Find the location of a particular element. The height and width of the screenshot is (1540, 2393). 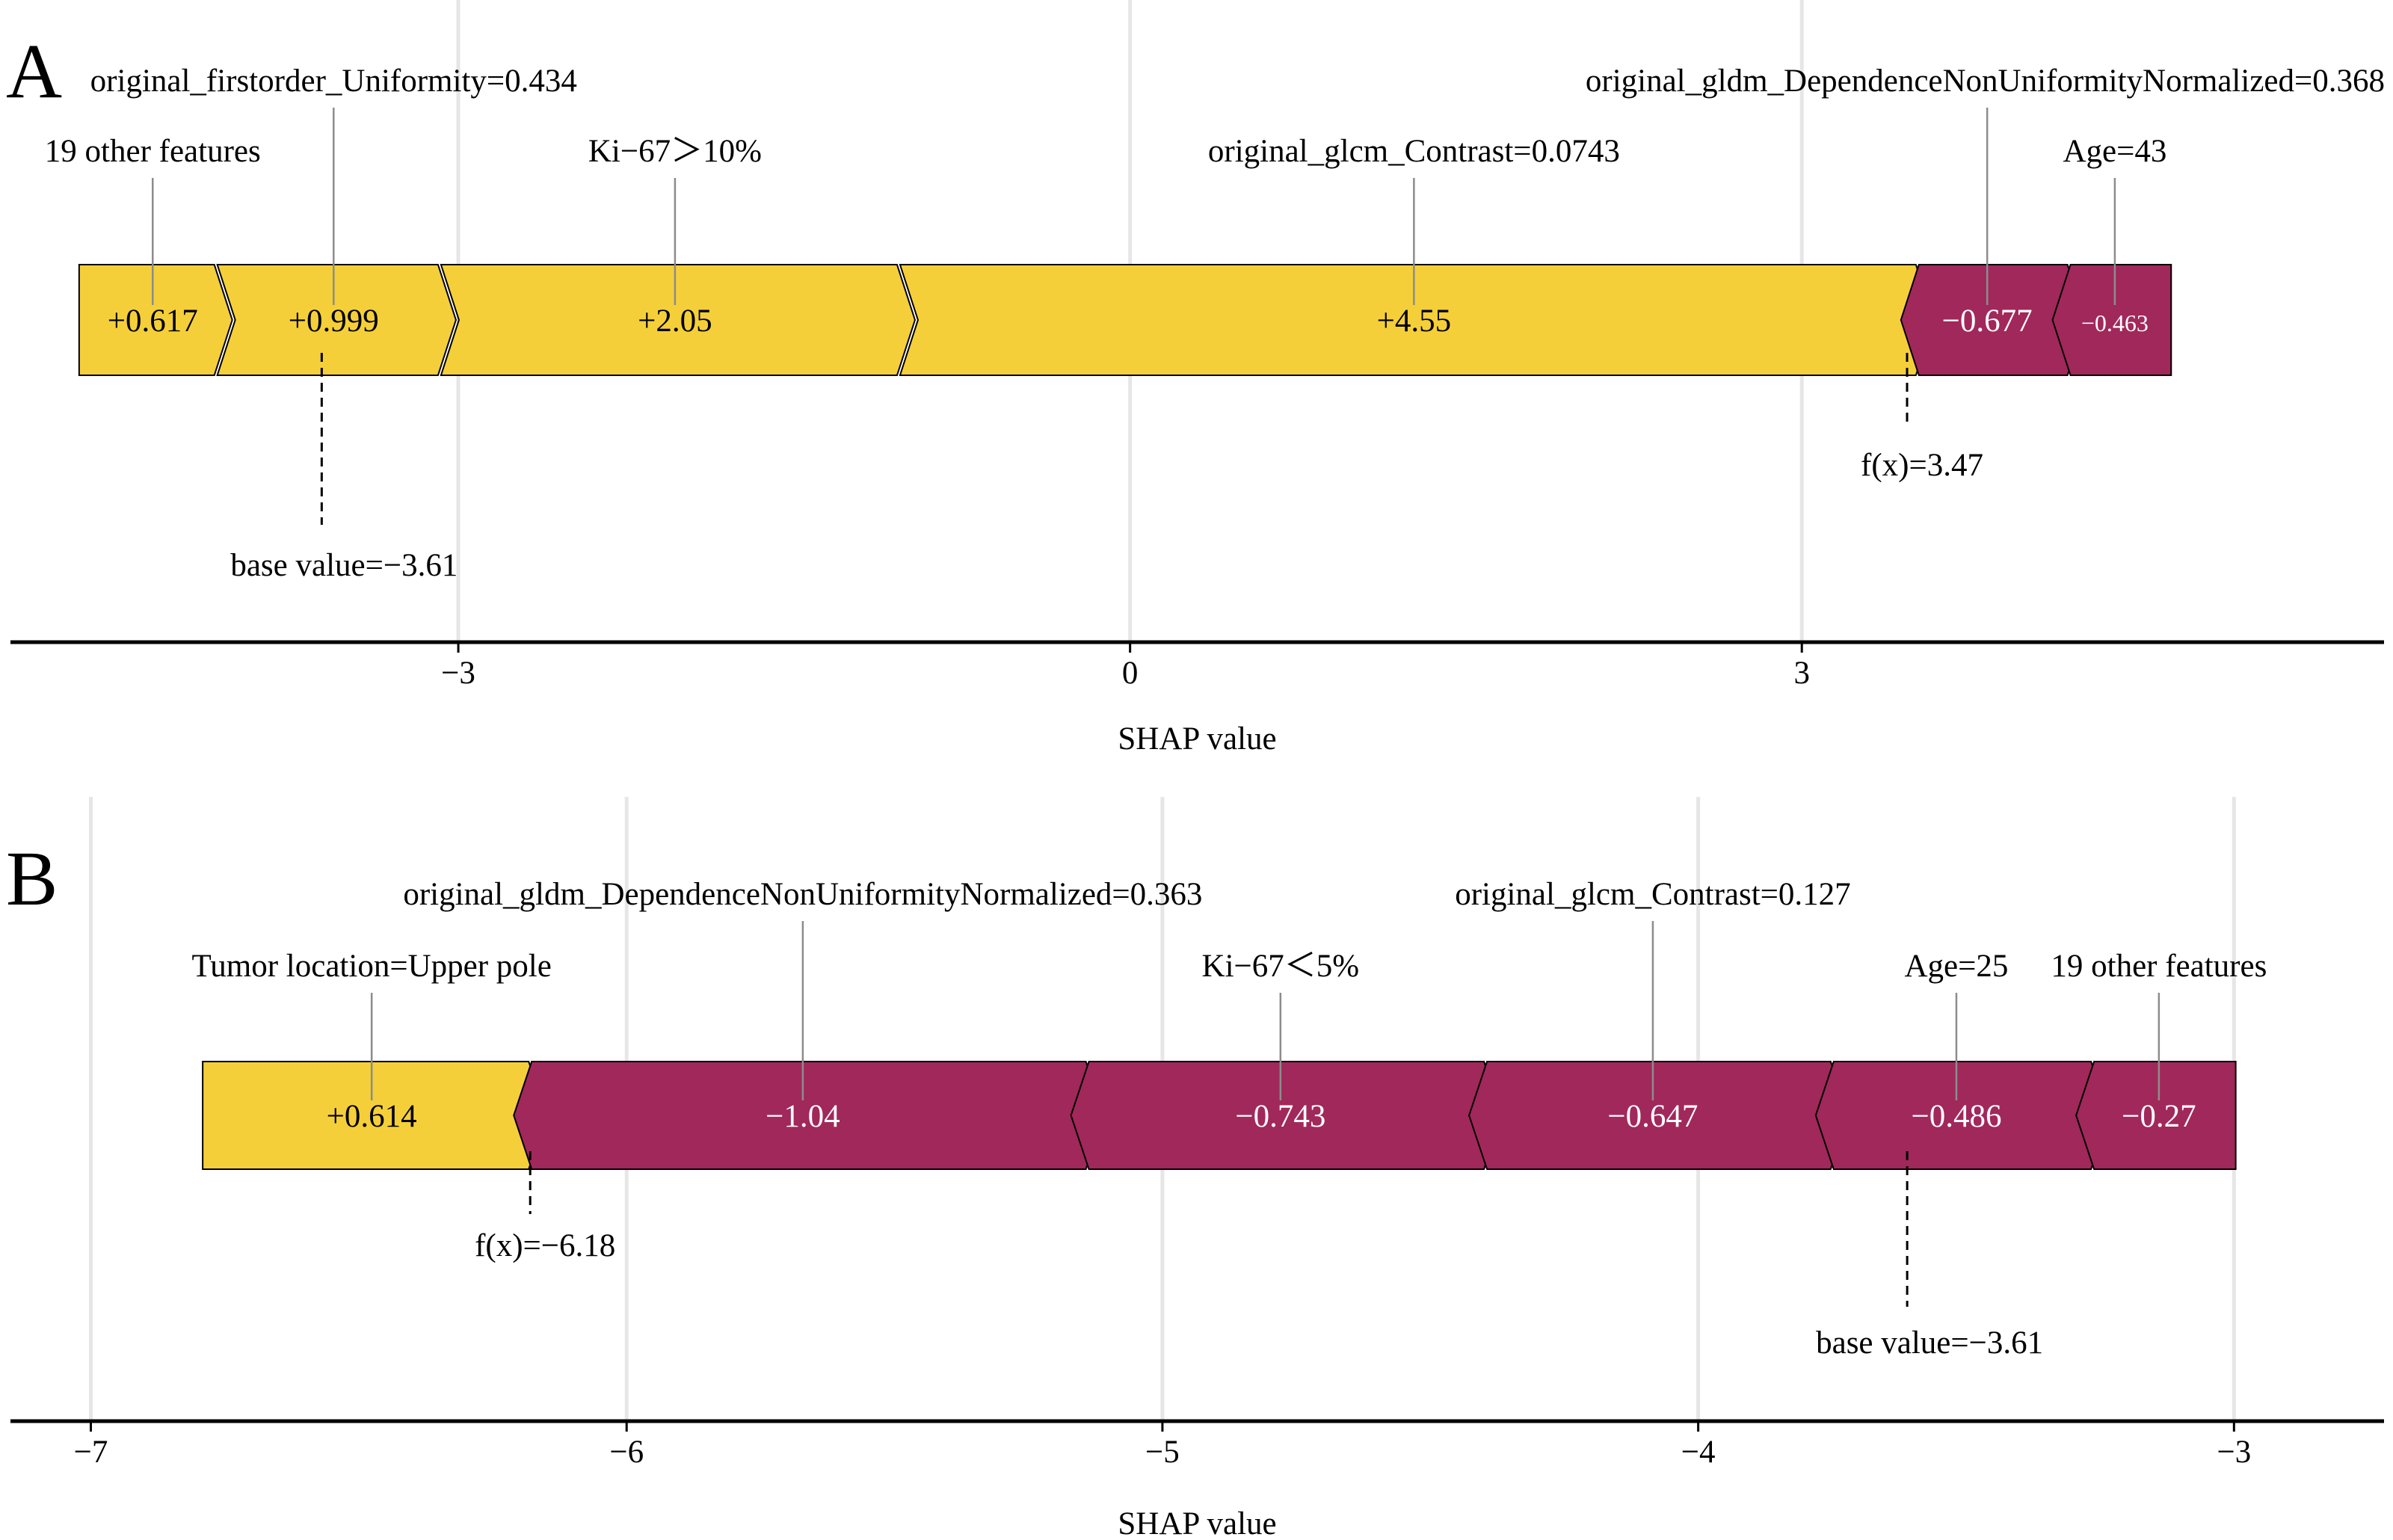

feature-label-a-5: Age=43 is located at coordinates (2114, 151).